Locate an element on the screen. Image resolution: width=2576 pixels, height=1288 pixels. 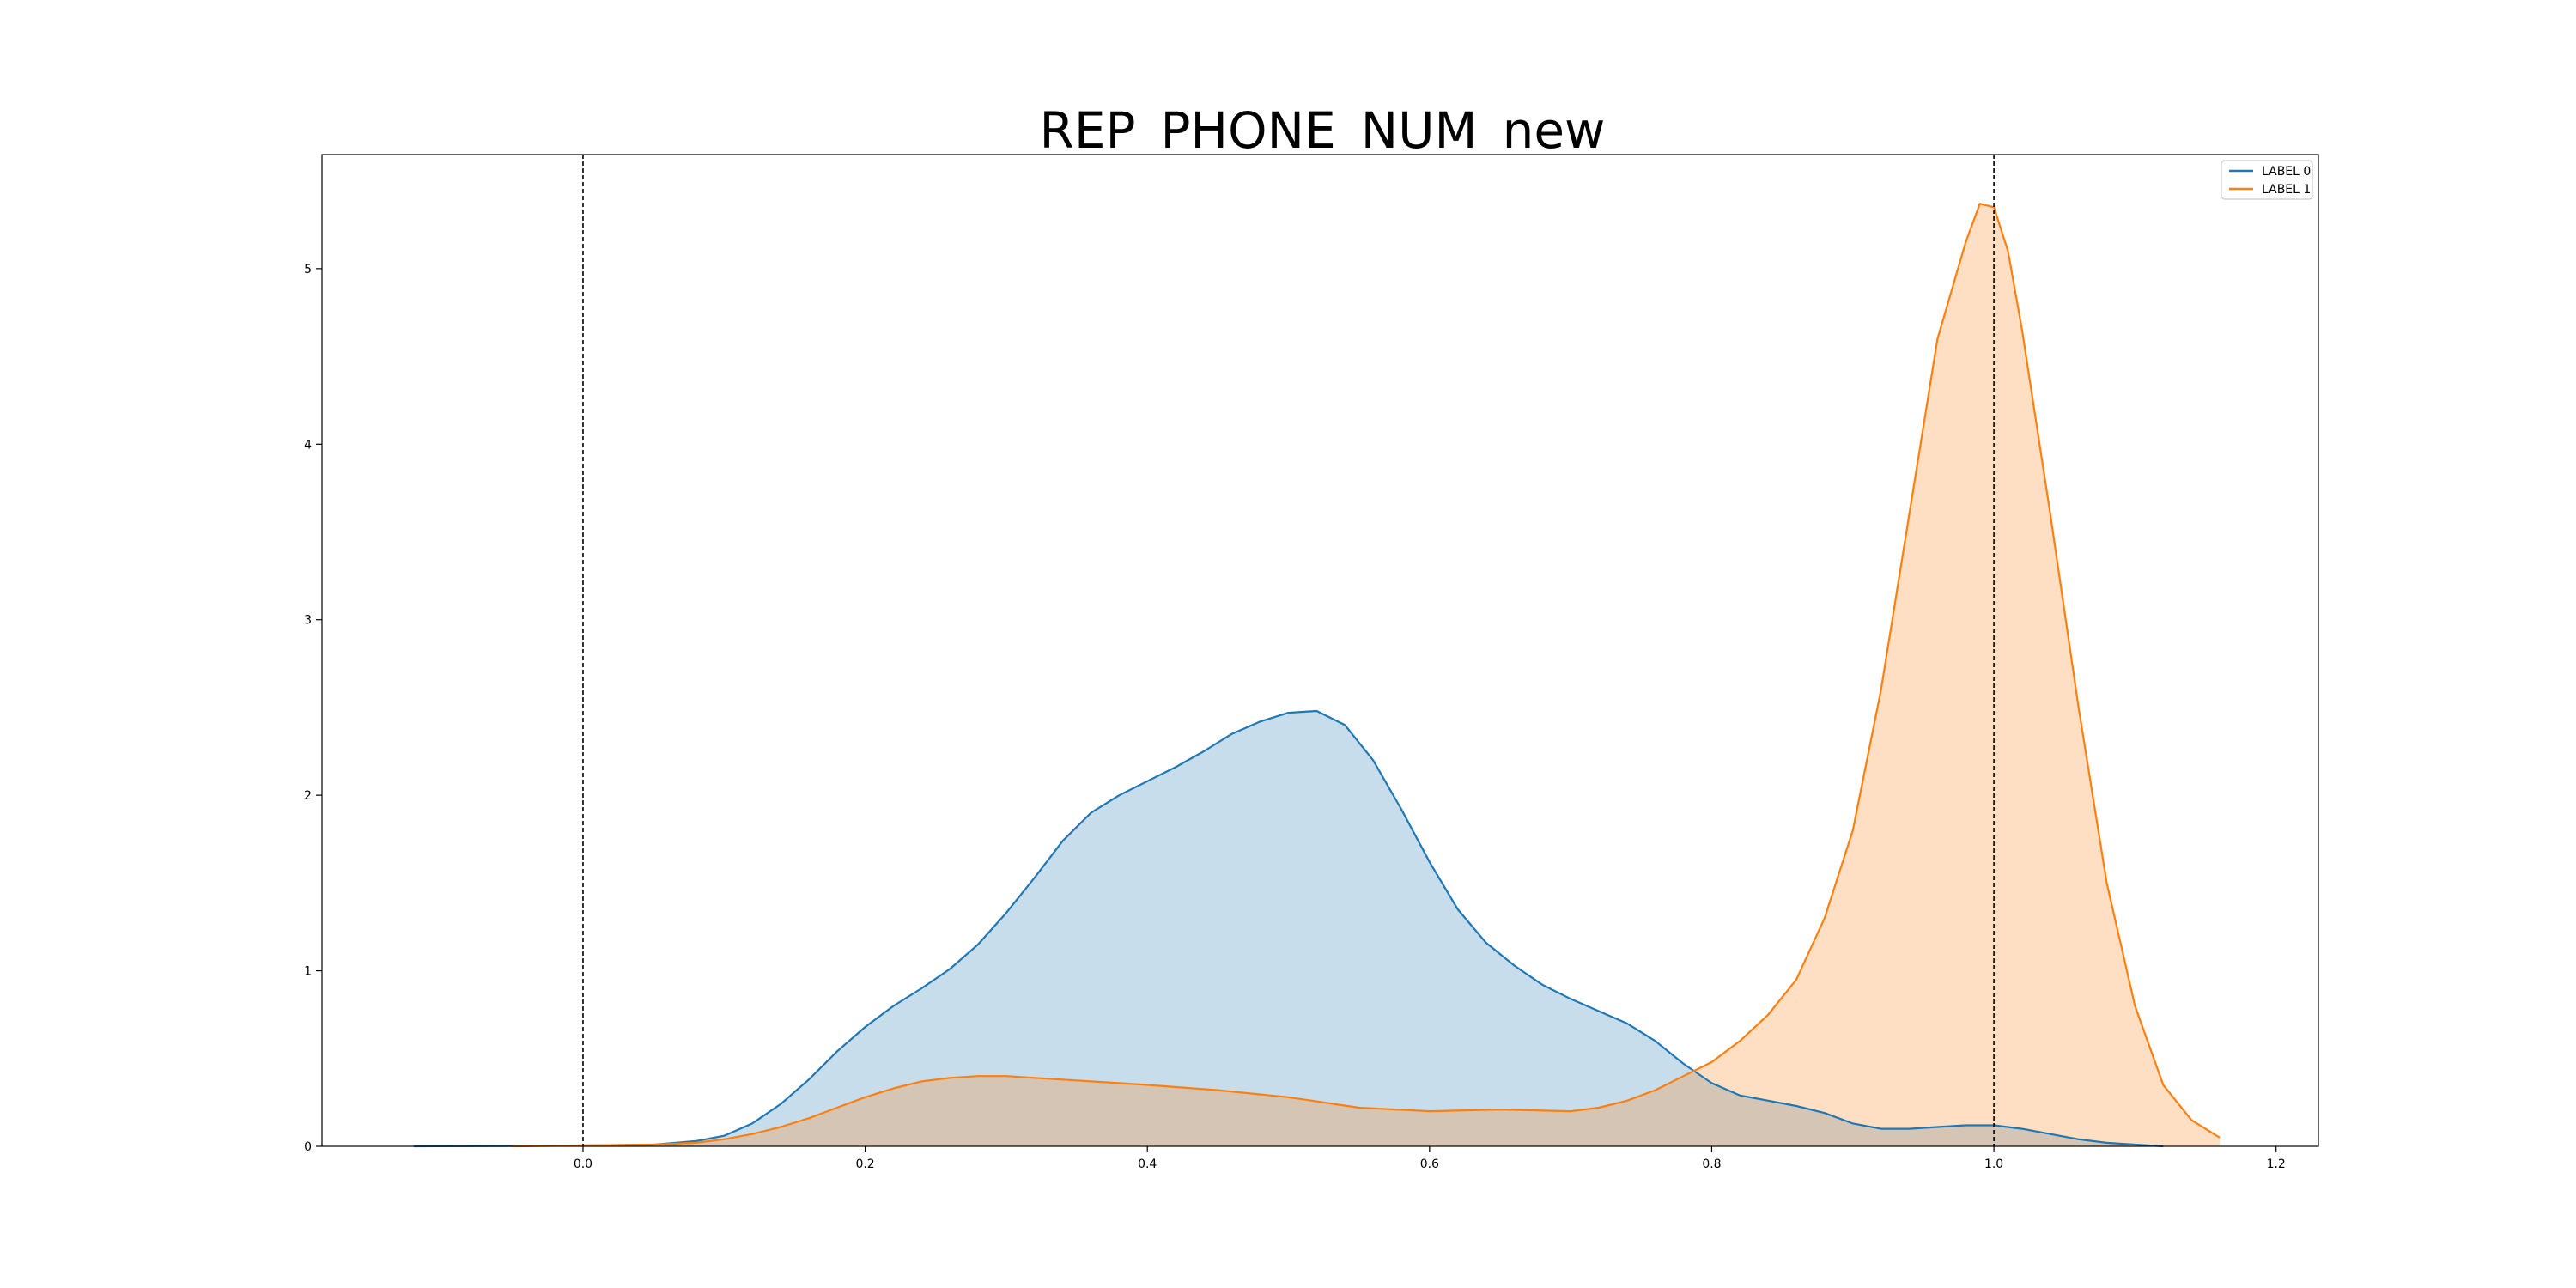
x-tick-label: 0.6 is located at coordinates (1429, 1164).